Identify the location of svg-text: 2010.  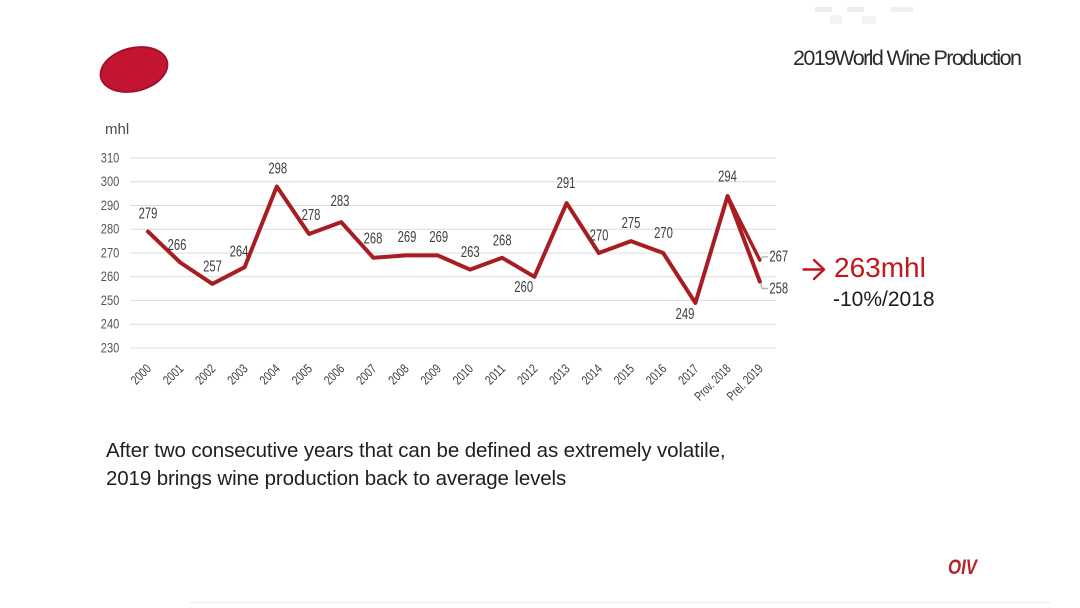
(463, 374).